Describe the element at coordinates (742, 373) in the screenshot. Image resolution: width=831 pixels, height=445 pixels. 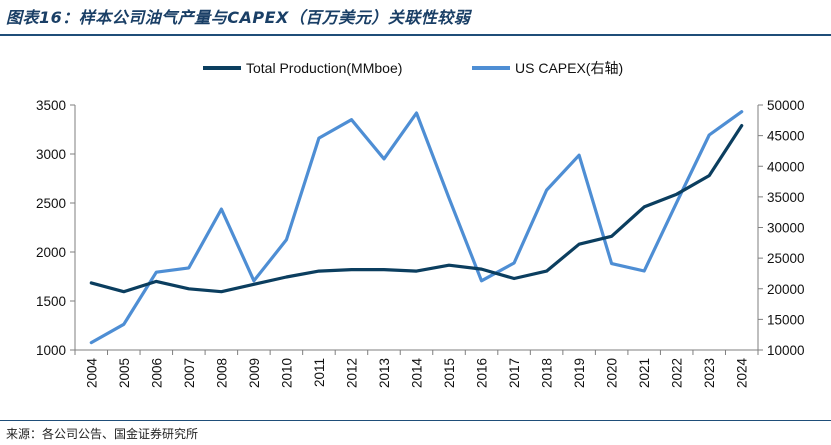
I see `x-tick-label: 2024` at that location.